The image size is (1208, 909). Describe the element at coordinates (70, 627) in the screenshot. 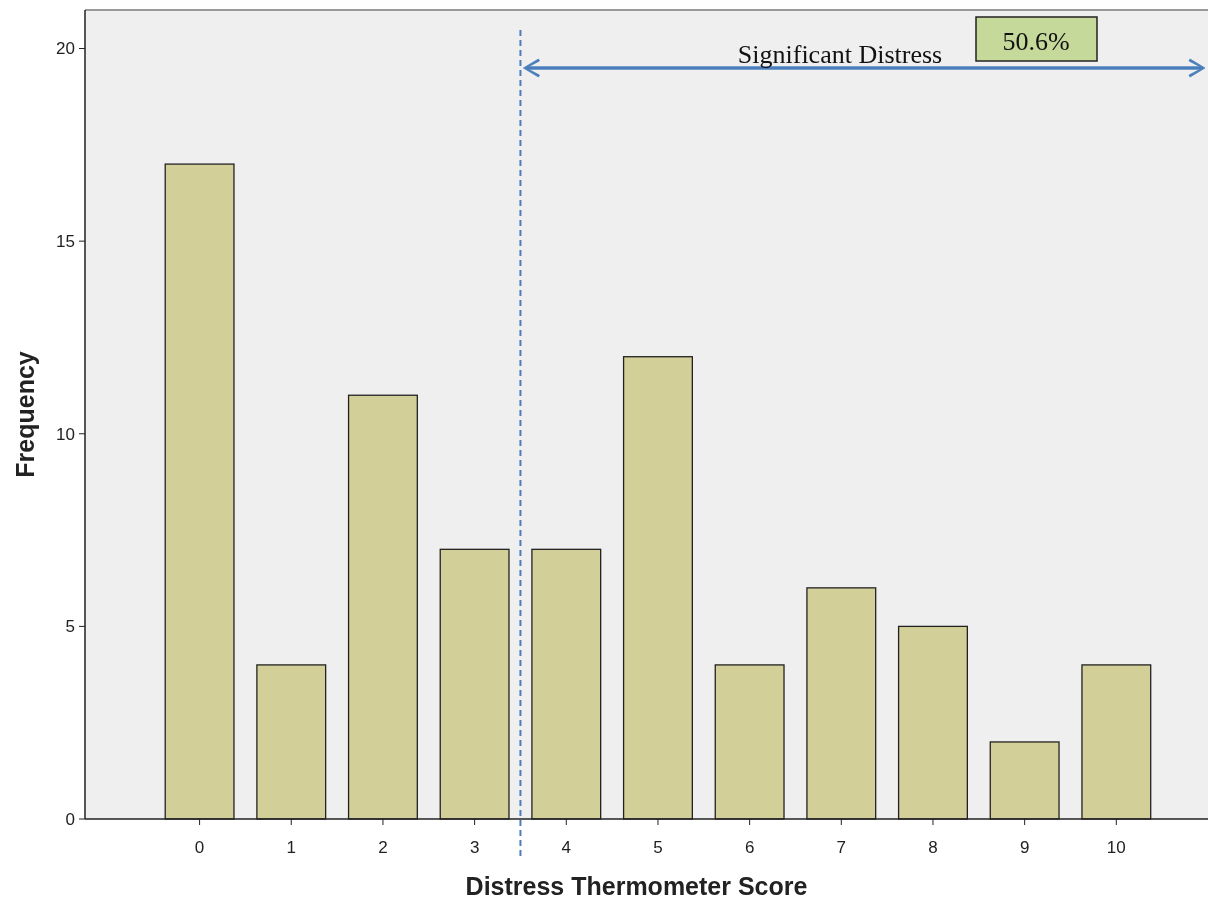

I see `y-tick-label: 5` at that location.